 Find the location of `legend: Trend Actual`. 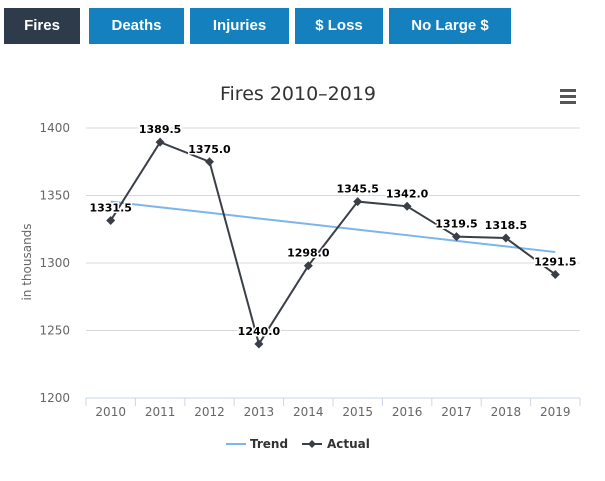

legend: Trend Actual is located at coordinates (298, 444).